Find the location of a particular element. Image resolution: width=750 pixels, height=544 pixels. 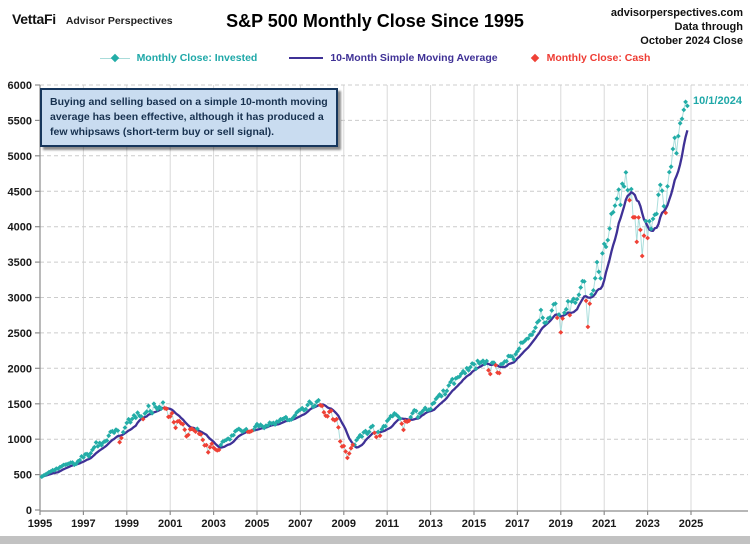

svg-text: 6000 is located at coordinates (20, 86).